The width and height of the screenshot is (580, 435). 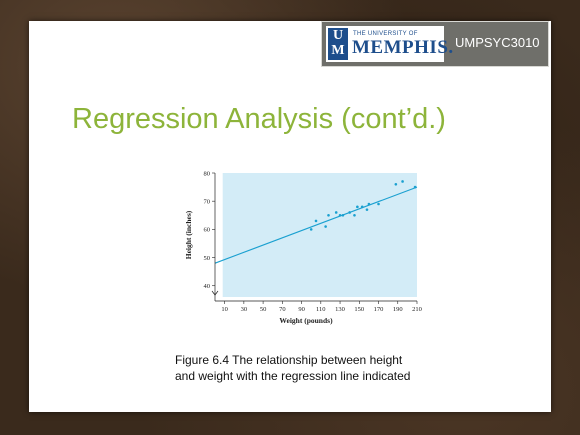 What do you see at coordinates (207, 258) in the screenshot?
I see `y-tick-label: 50` at bounding box center [207, 258].